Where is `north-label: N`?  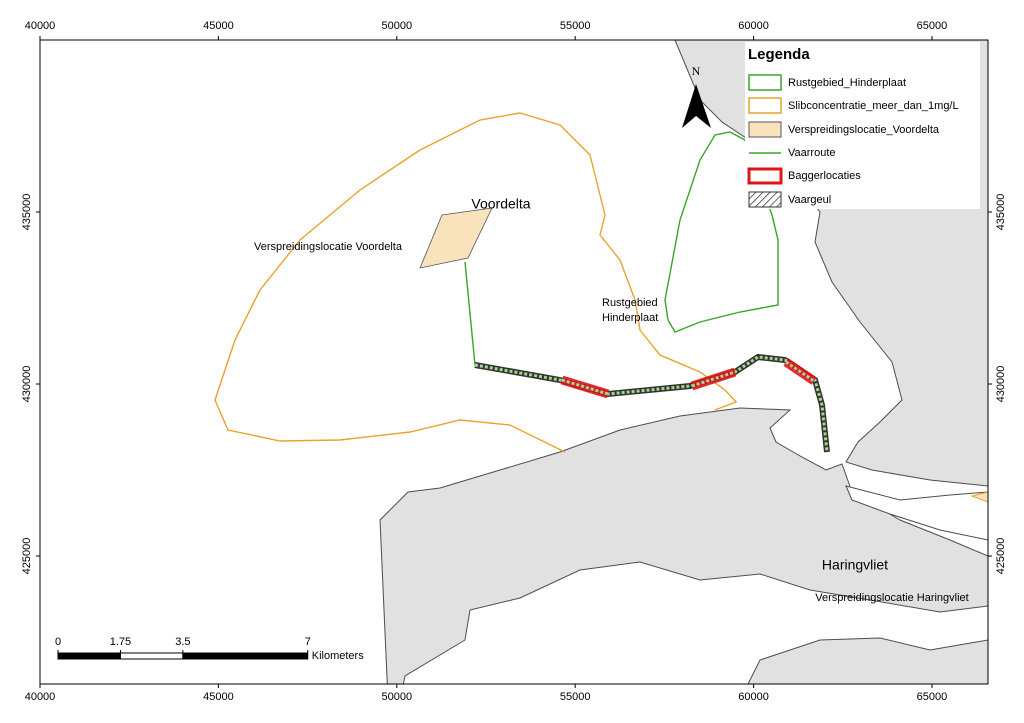 north-label: N is located at coordinates (696, 71).